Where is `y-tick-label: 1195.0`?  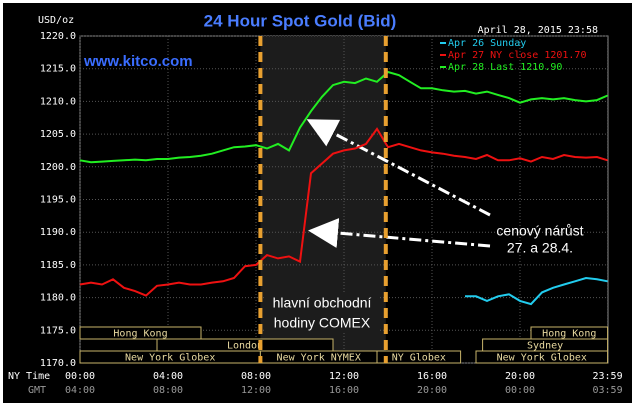
y-tick-label: 1195.0 is located at coordinates (58, 200).